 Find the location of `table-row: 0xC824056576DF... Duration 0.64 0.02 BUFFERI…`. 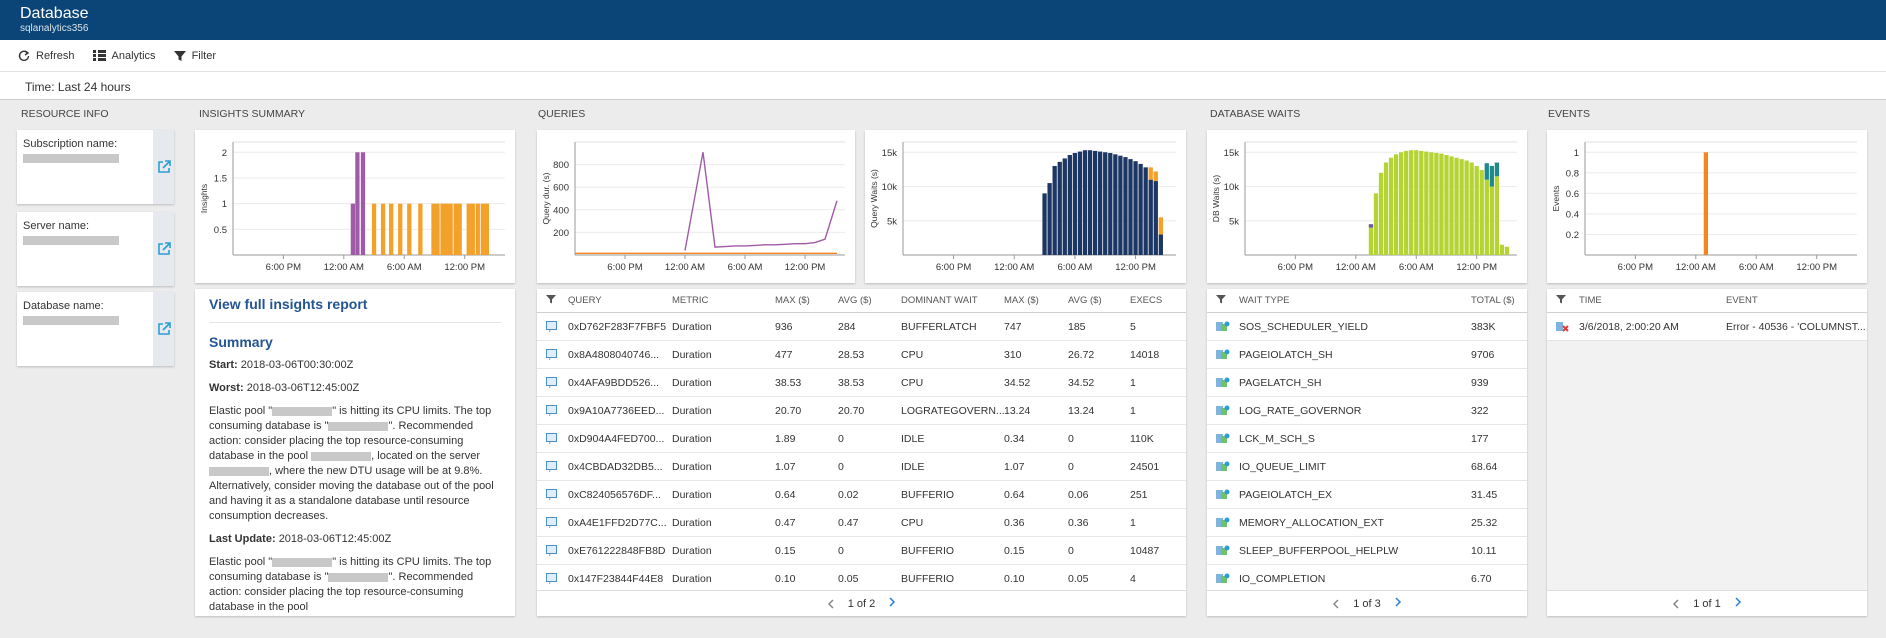

table-row: 0xC824056576DF... Duration 0.64 0.02 BUFFERI… is located at coordinates (861, 495).